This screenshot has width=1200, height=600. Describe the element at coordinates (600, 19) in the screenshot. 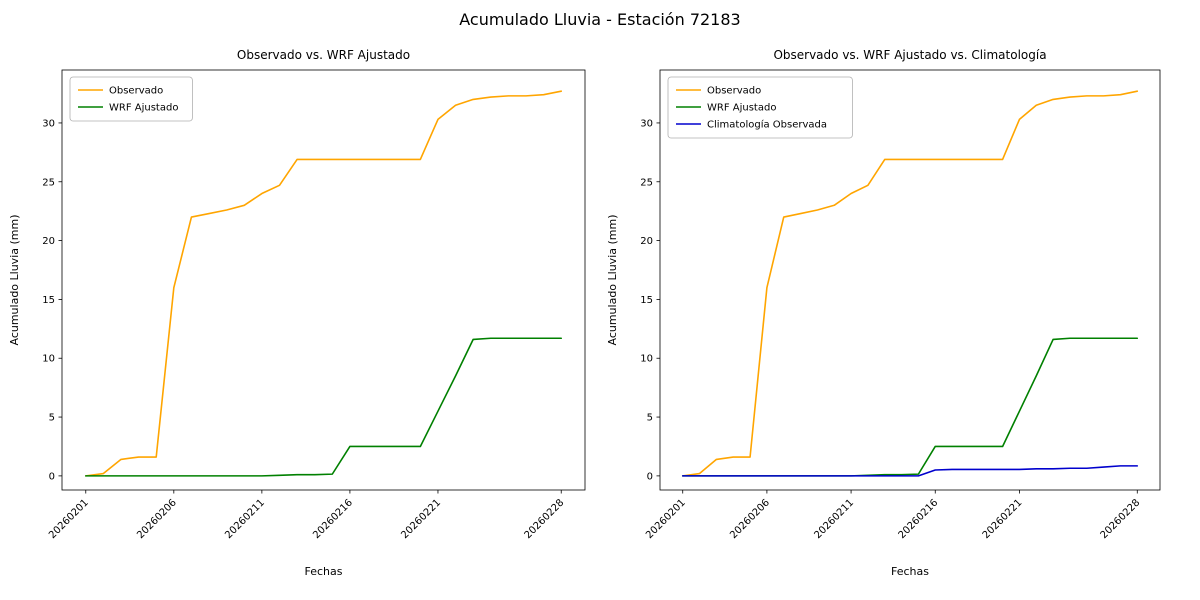

I see `figure-title: Acumulado Lluvia - Estación 72183` at that location.